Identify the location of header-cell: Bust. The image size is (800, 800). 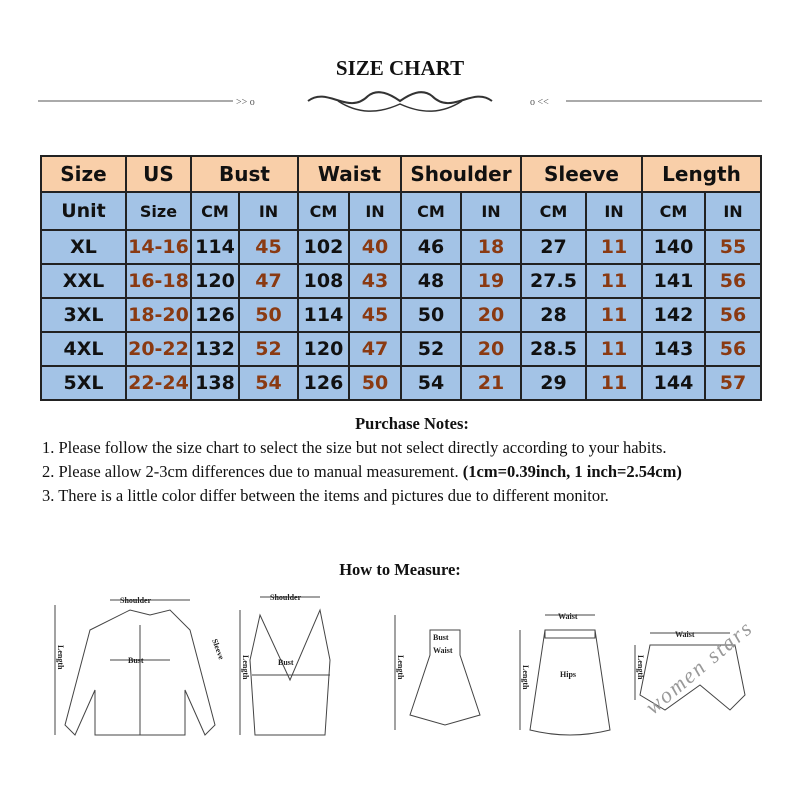
(244, 174).